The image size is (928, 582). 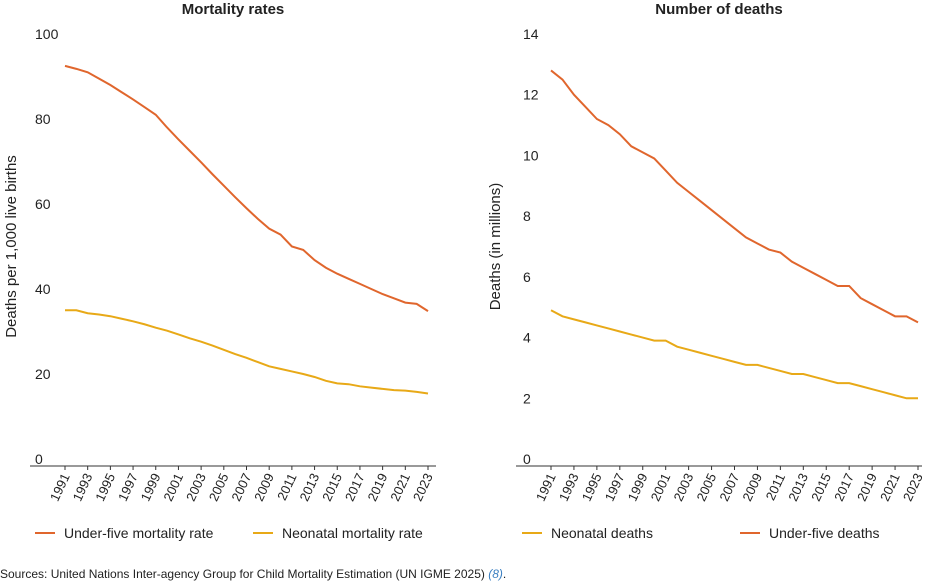 What do you see at coordinates (531, 95) in the screenshot?
I see `y-tick-label: 12` at bounding box center [531, 95].